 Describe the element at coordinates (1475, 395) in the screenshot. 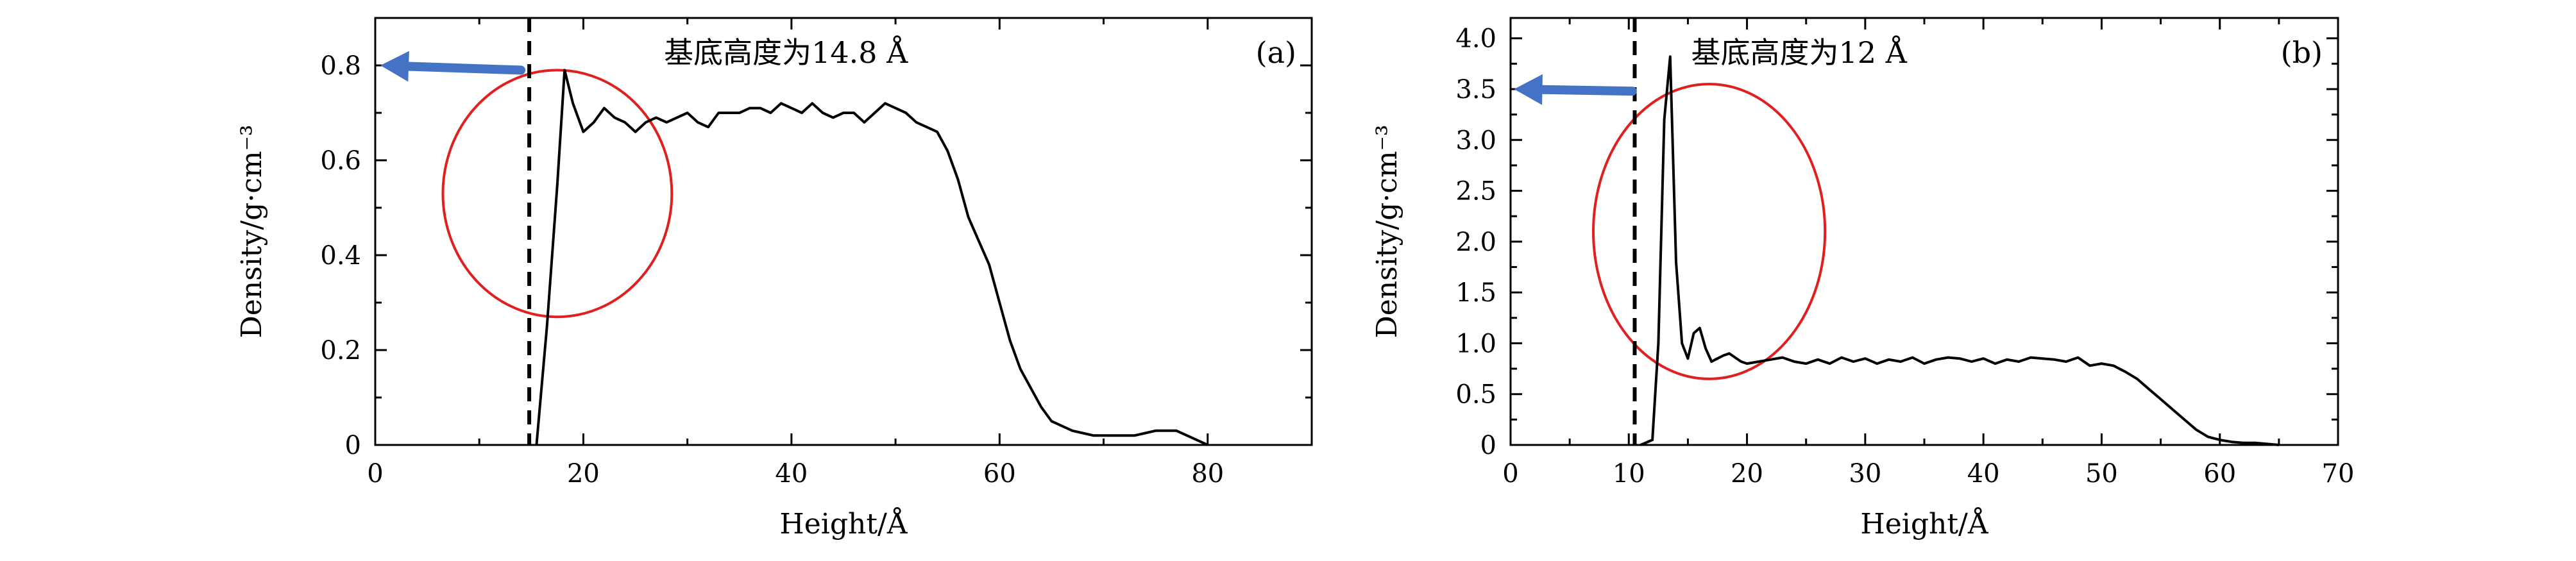

I see `y-tick-label: 0.5` at that location.